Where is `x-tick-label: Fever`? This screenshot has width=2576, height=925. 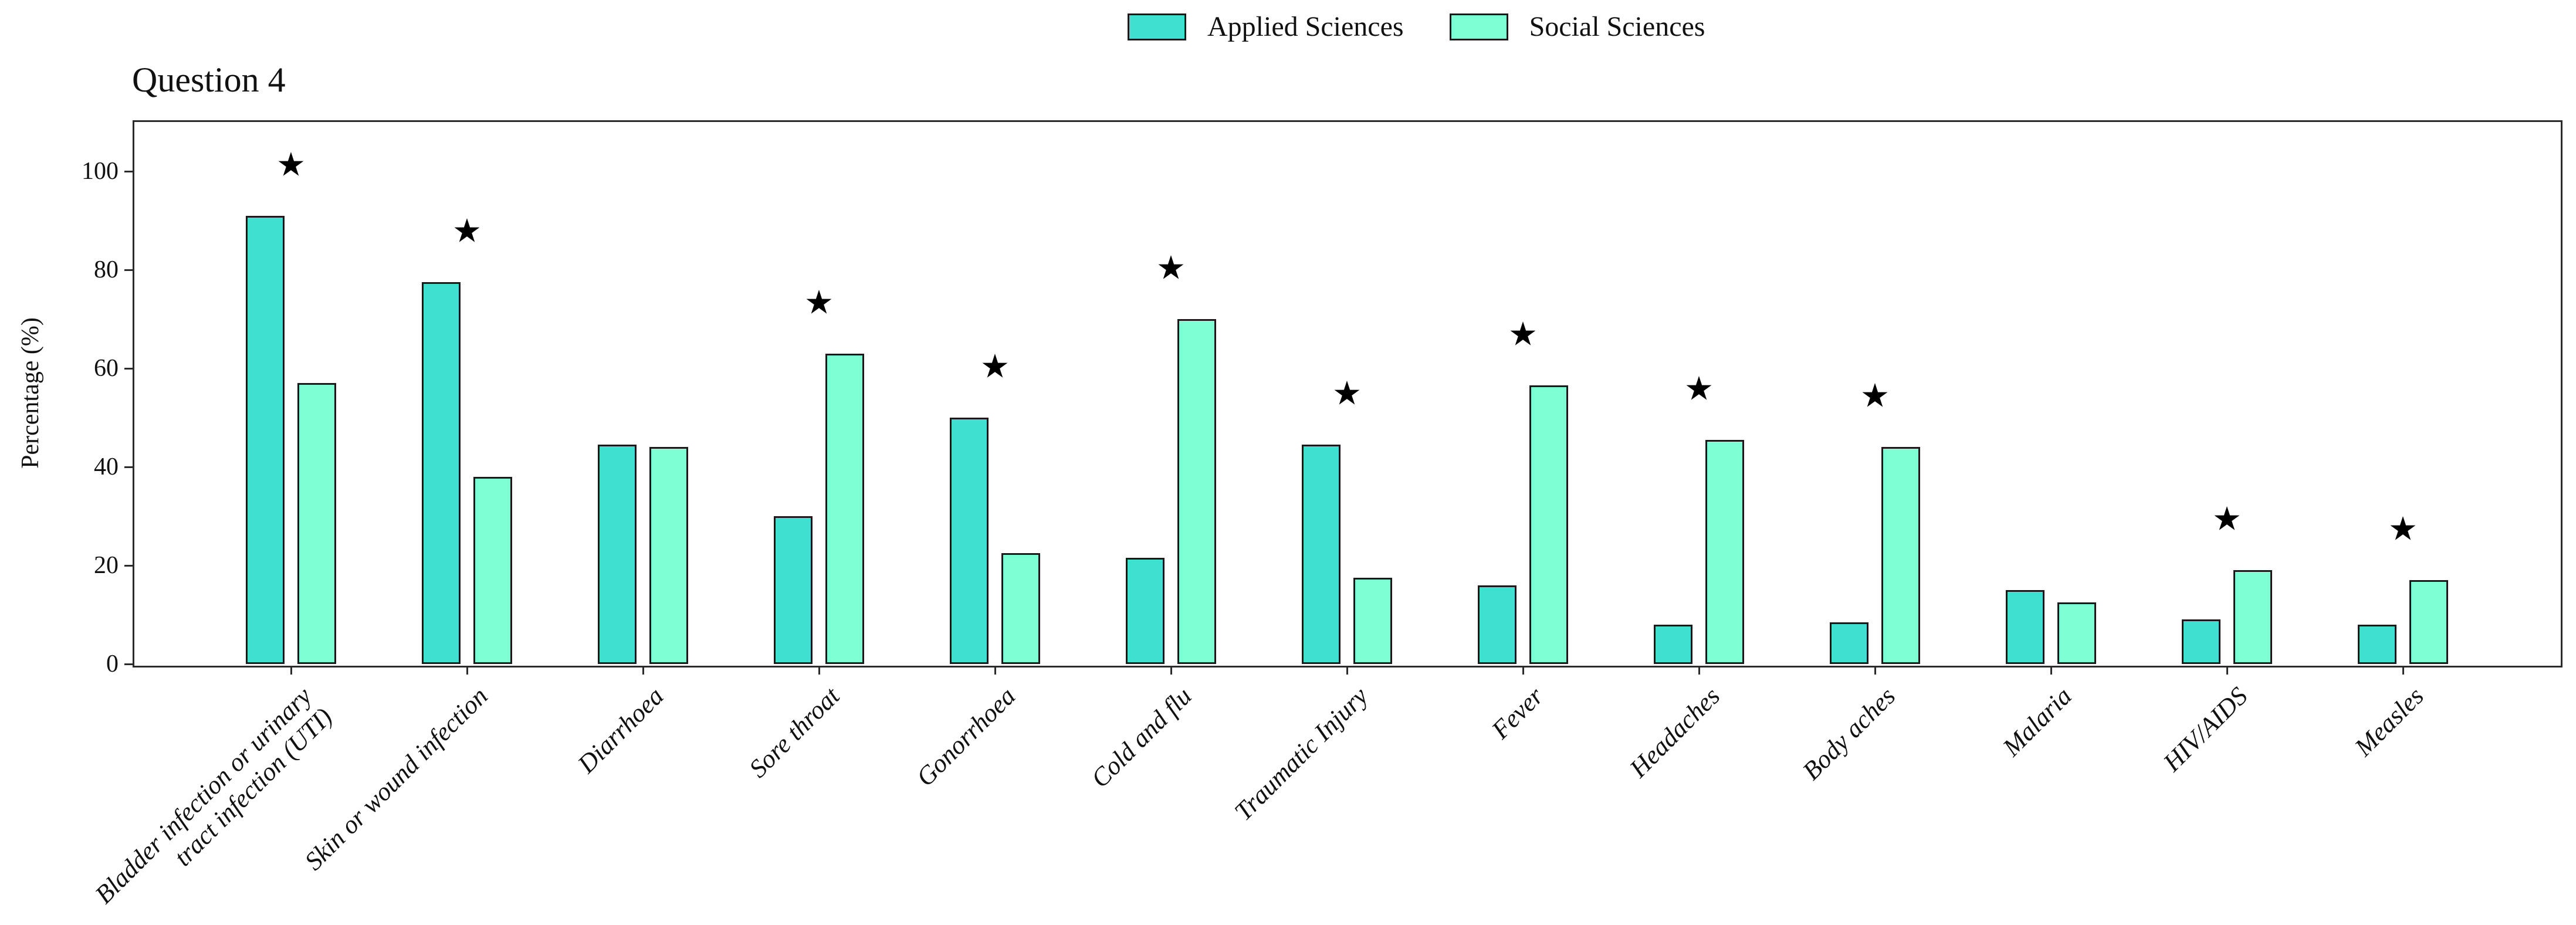 x-tick-label: Fever is located at coordinates (1517, 713).